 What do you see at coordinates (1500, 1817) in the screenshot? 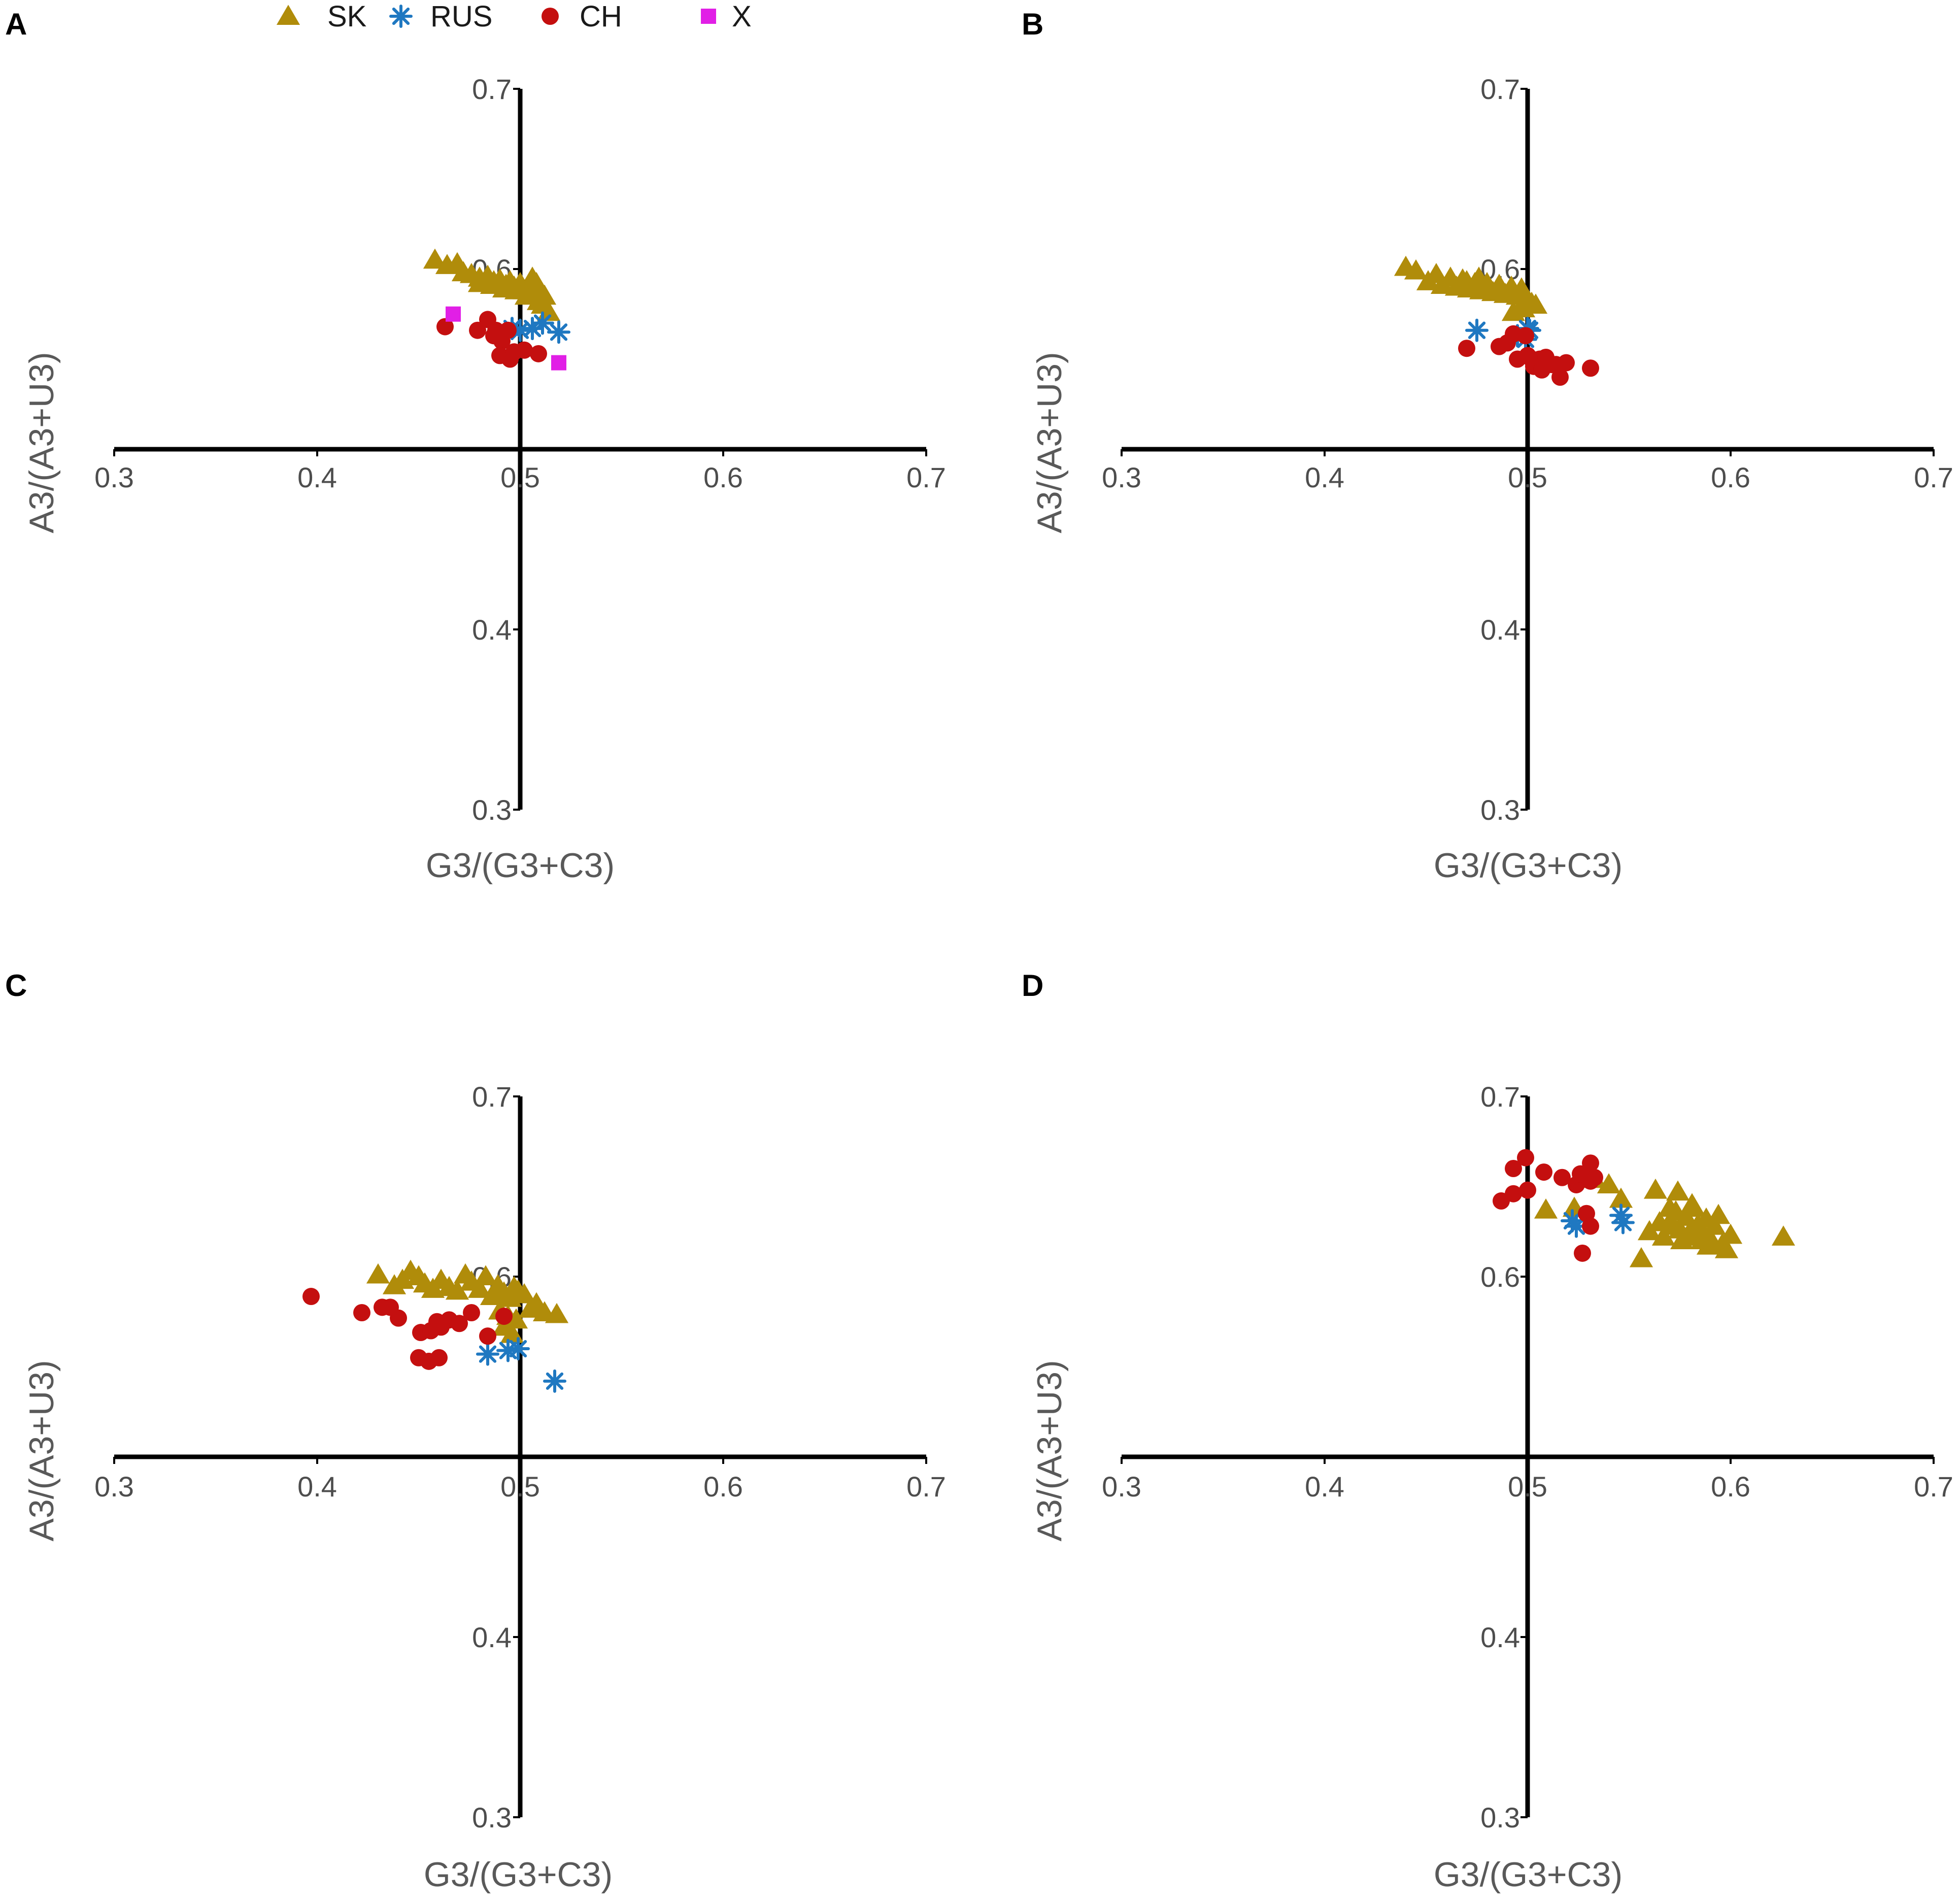
I see `y-tick-label: 0.3` at bounding box center [1500, 1817].